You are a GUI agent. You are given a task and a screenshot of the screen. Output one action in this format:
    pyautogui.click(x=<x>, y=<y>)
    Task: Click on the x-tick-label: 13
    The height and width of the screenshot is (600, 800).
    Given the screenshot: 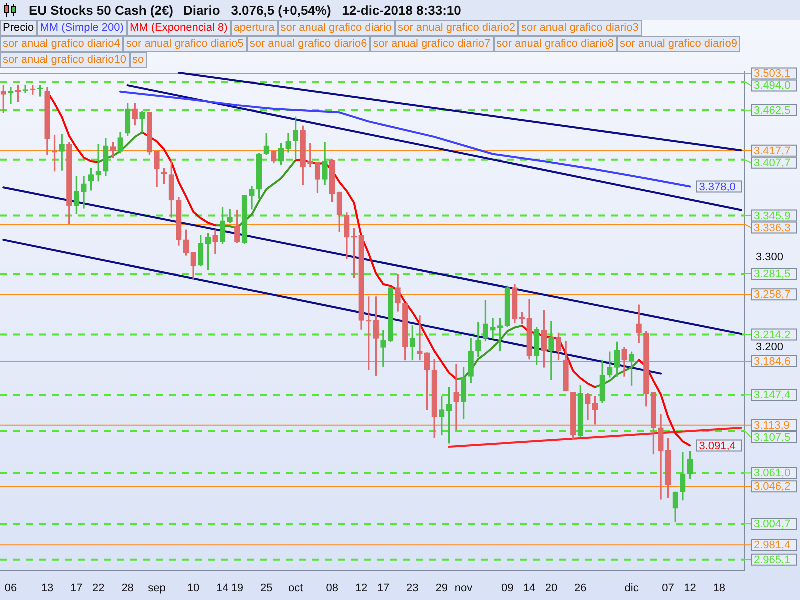 What is the action you would take?
    pyautogui.click(x=47, y=588)
    